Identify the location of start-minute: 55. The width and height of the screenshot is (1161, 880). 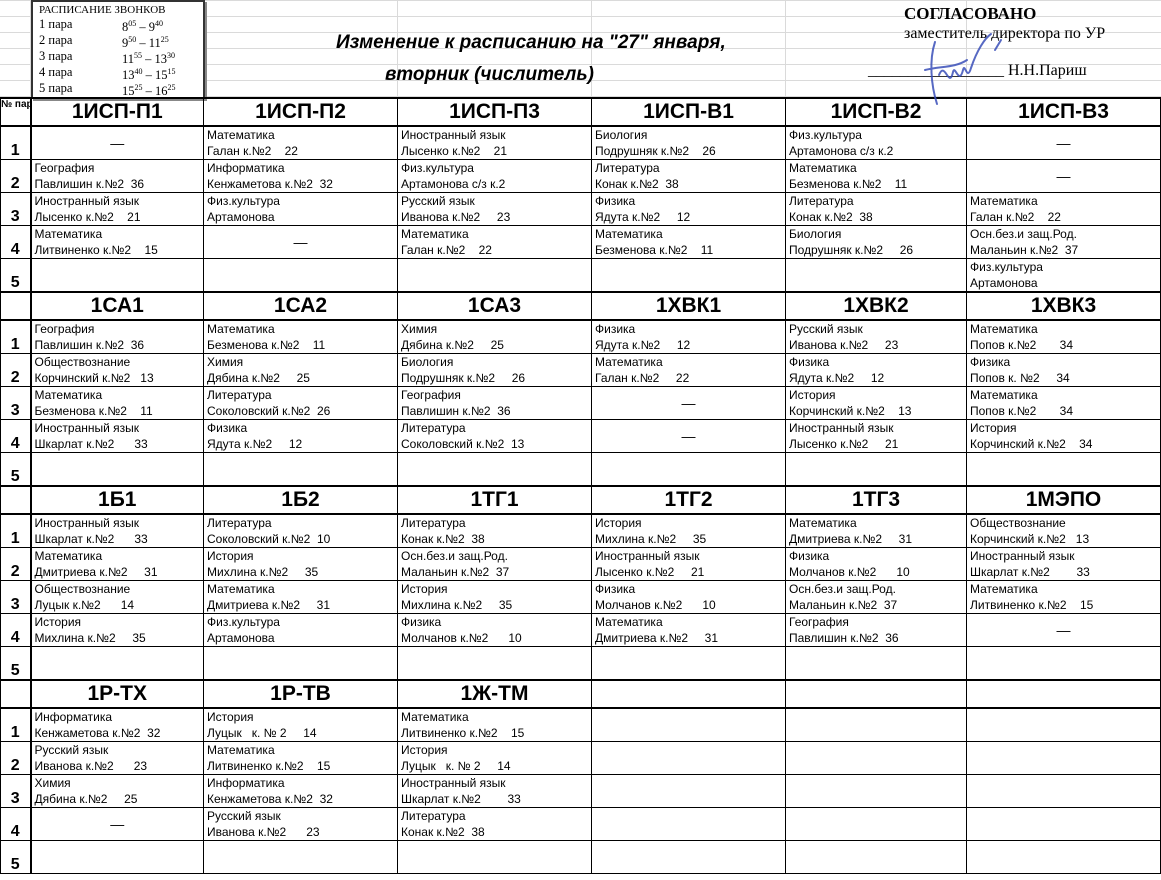
(138, 55).